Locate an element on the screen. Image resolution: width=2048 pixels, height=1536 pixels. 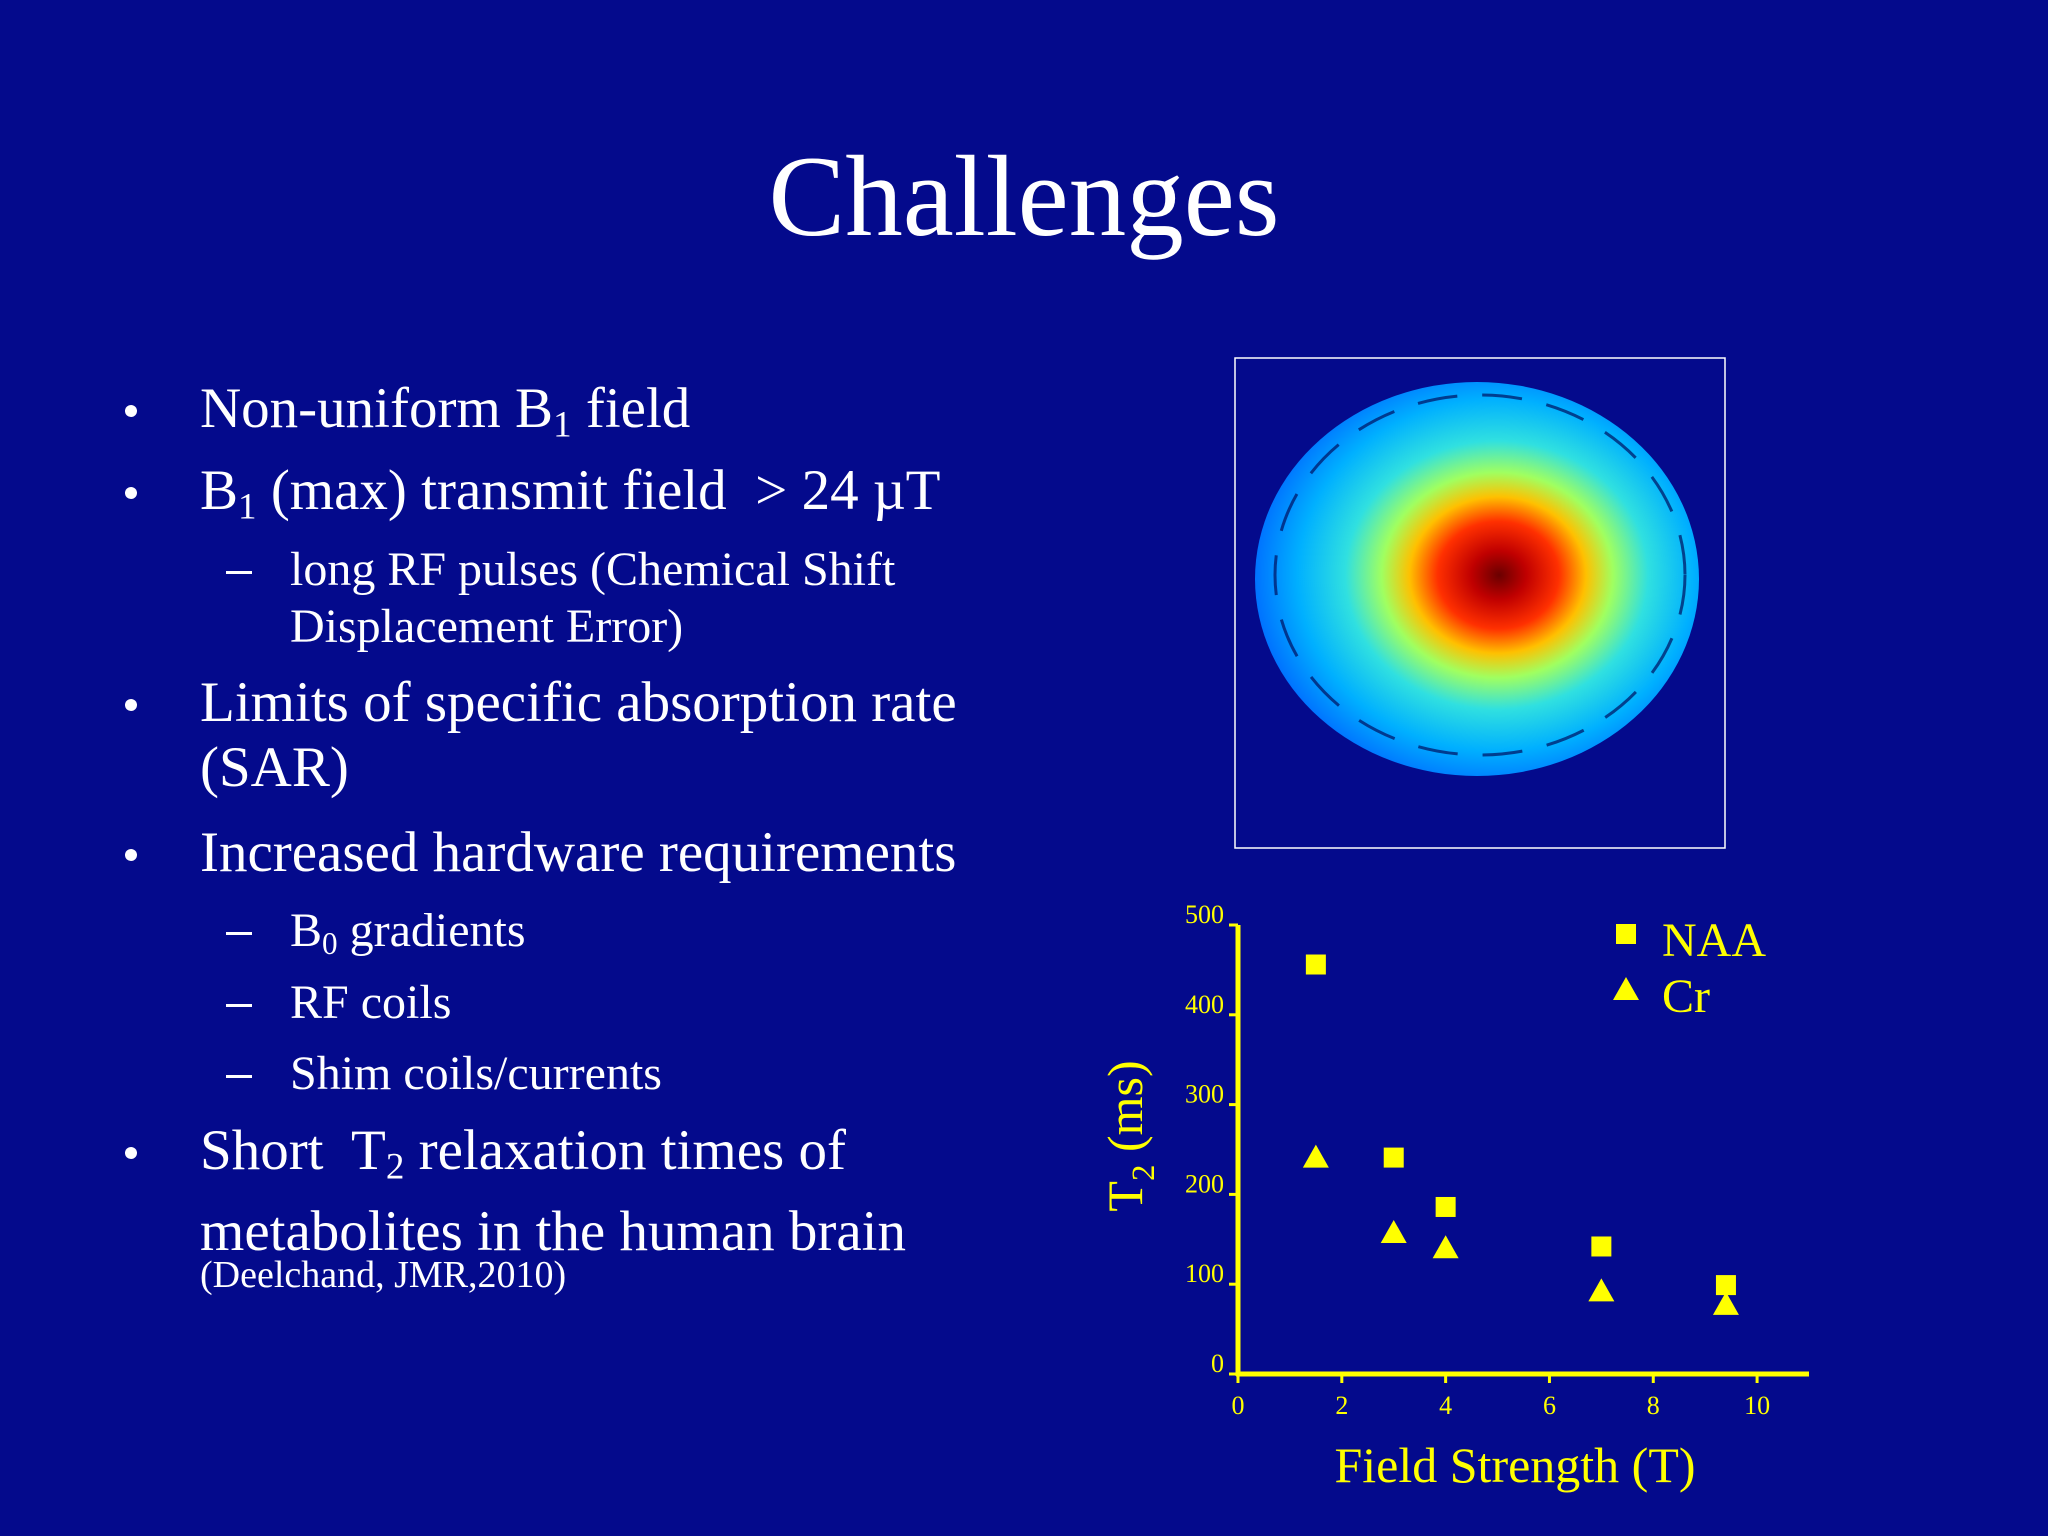
image-frame is located at coordinates (1480, 603).